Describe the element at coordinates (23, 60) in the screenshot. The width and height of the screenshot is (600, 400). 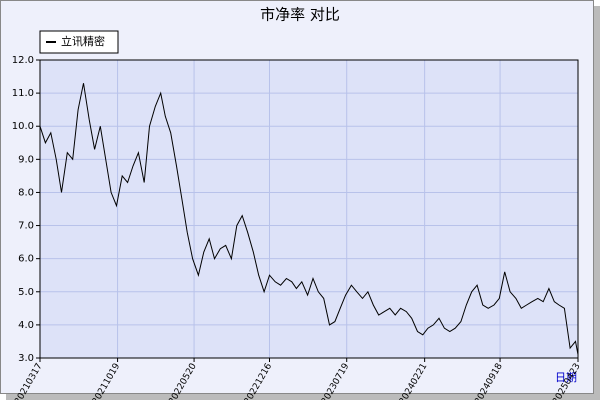
I see `y-tick-label: 12.0` at that location.